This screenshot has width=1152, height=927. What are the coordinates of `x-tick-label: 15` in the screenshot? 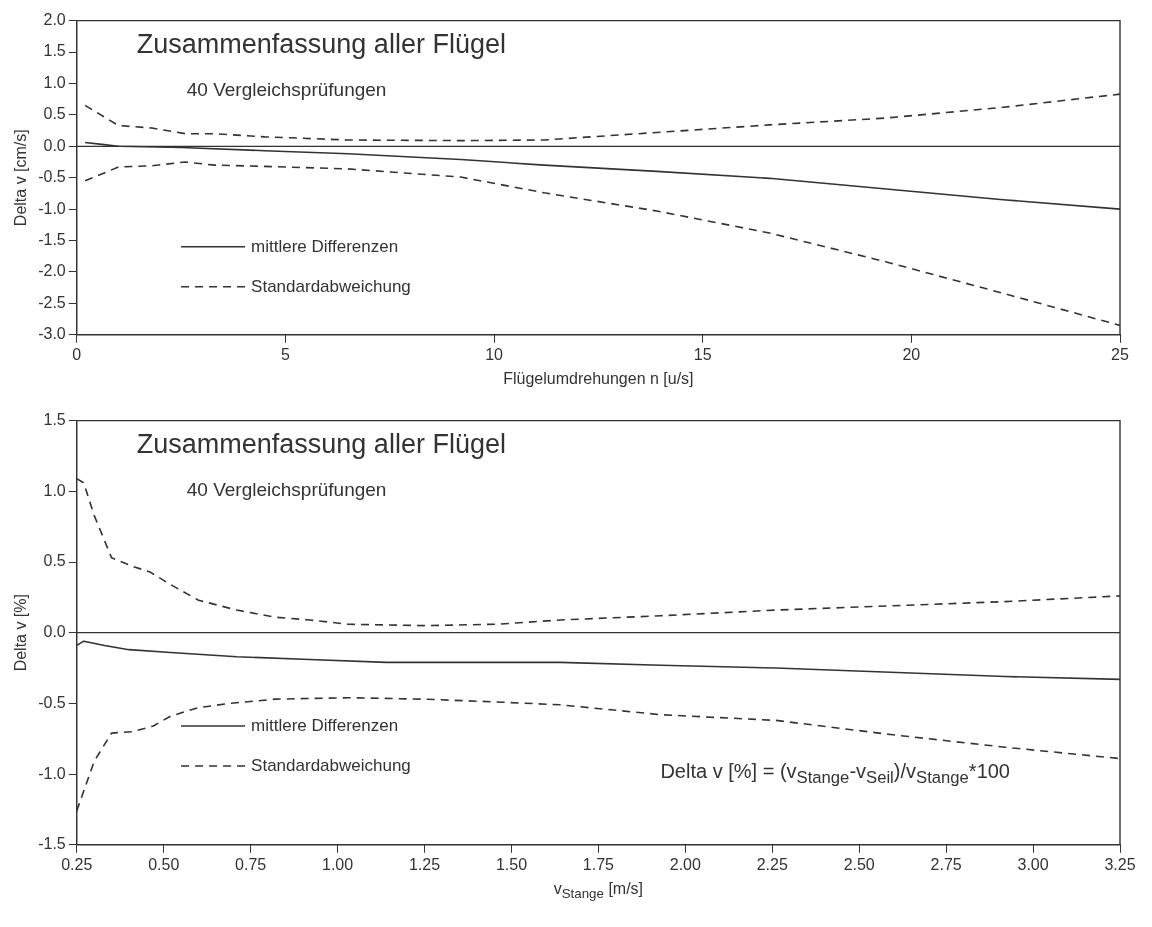 It's located at (702, 354).